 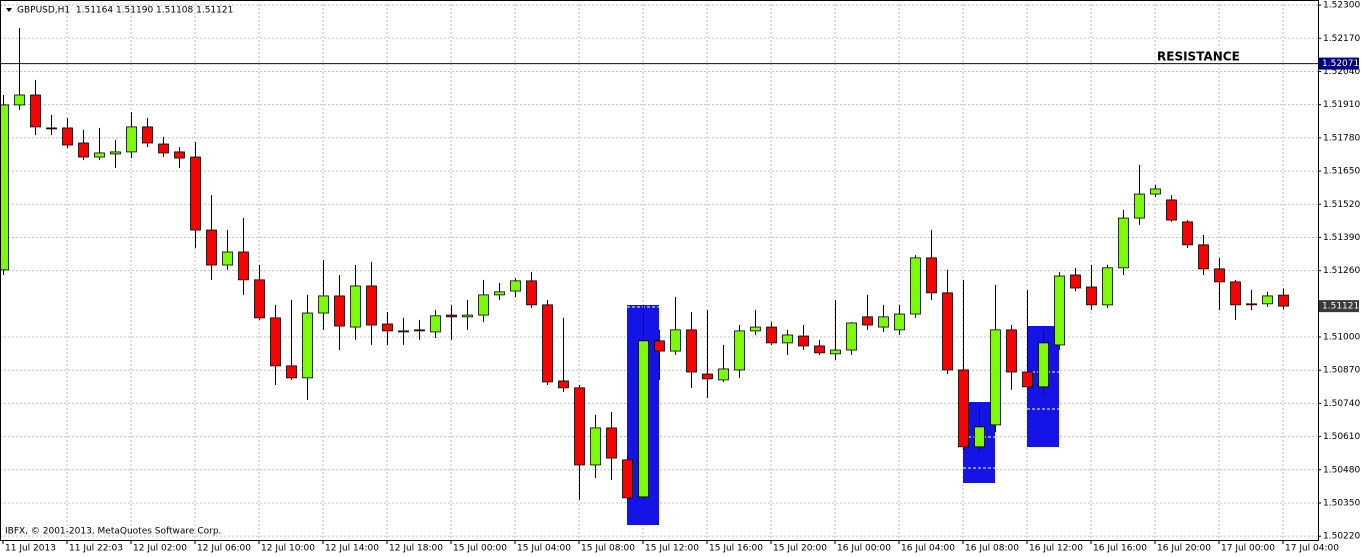 What do you see at coordinates (1341, 437) in the screenshot?
I see `y-tick-label: 1.50610` at bounding box center [1341, 437].